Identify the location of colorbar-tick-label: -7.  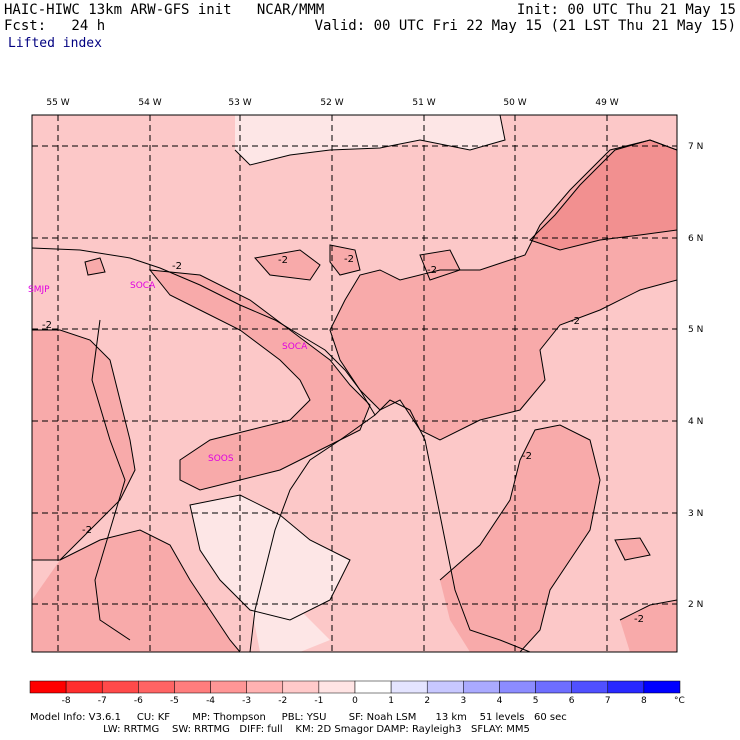
(102, 701).